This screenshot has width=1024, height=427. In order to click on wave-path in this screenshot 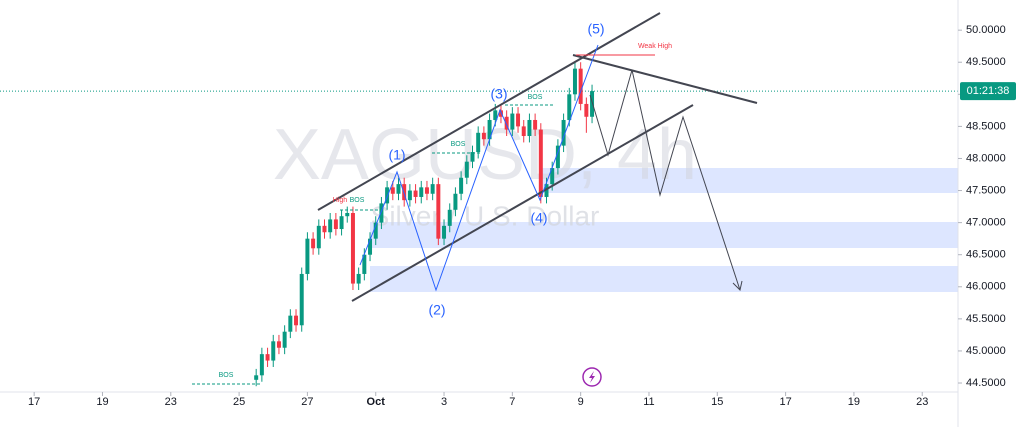, I will do `click(479, 168)`.